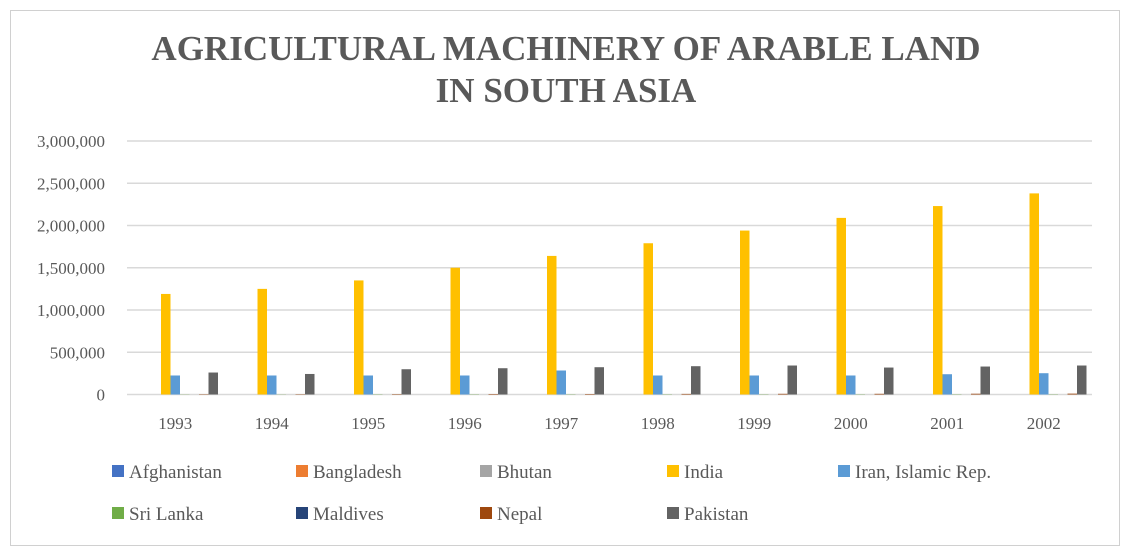  I want to click on x-tick-label: 1997, so click(561, 423).